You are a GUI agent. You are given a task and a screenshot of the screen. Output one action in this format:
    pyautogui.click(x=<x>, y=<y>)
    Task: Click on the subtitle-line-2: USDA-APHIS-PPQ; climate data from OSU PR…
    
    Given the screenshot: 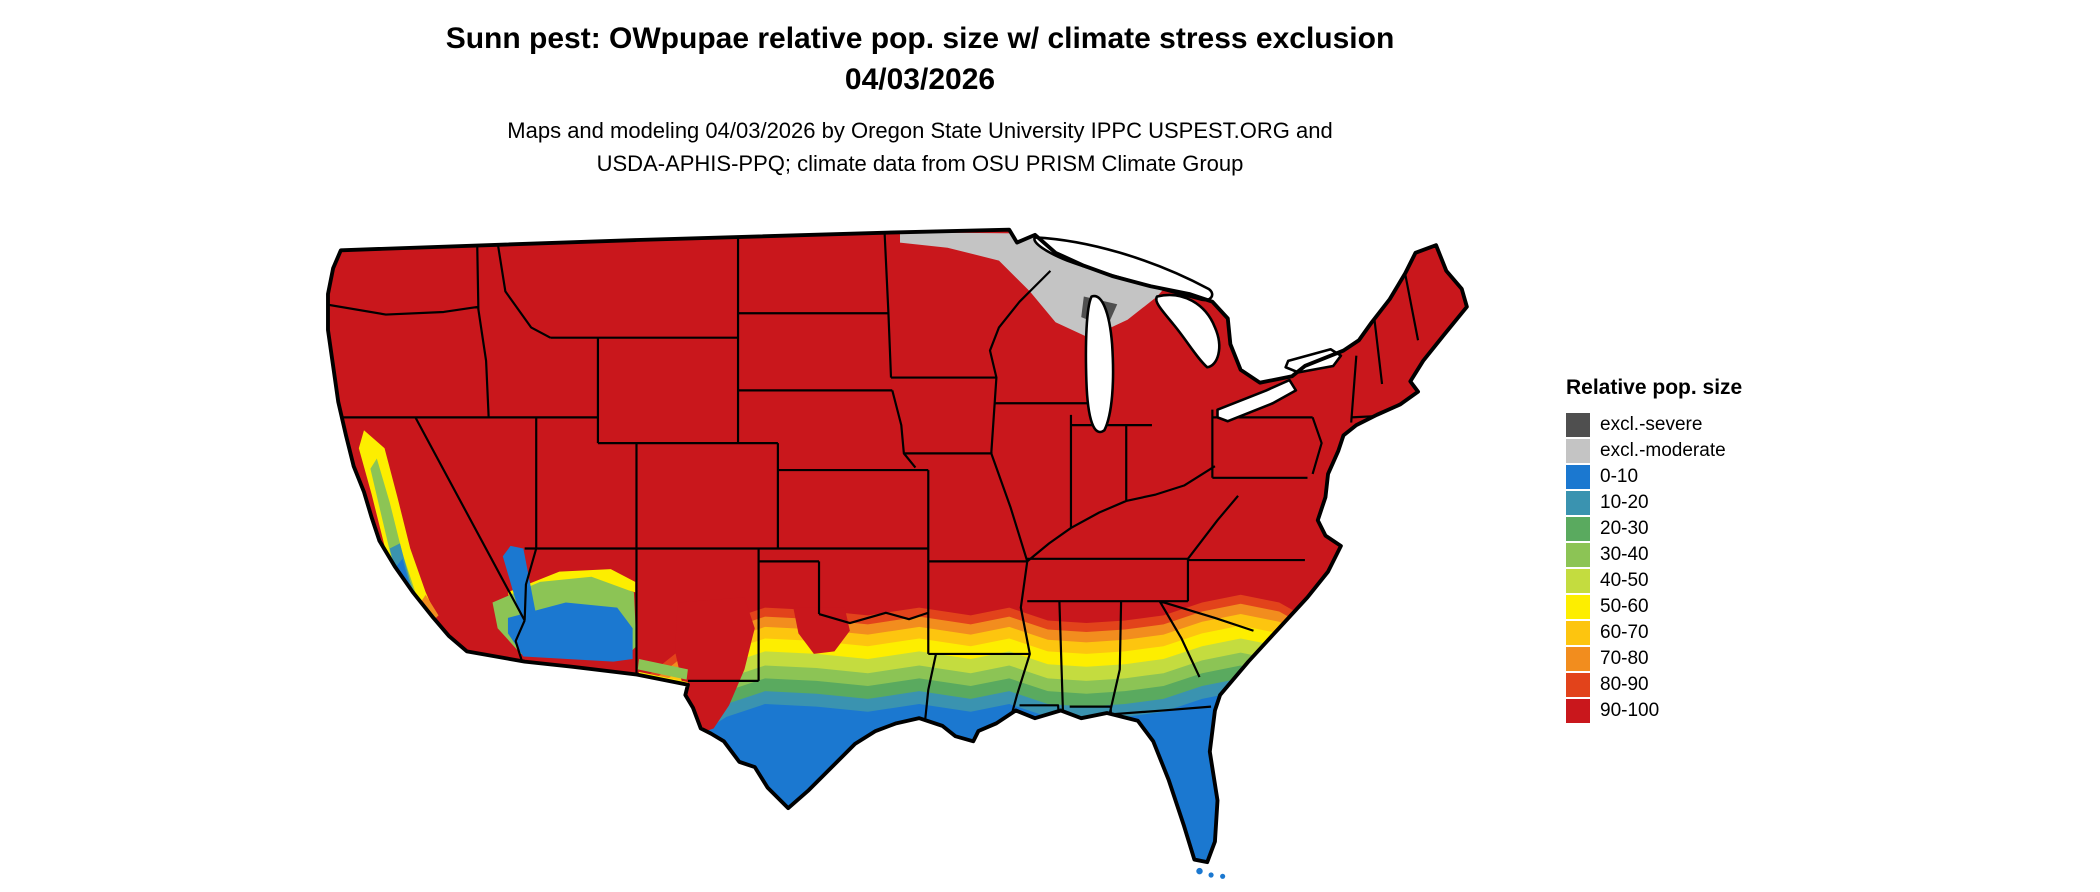 What is the action you would take?
    pyautogui.click(x=920, y=163)
    